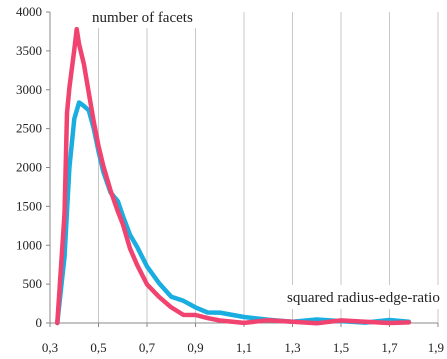 This screenshot has height=359, width=447. I want to click on x-tick-label: 0,7, so click(147, 347).